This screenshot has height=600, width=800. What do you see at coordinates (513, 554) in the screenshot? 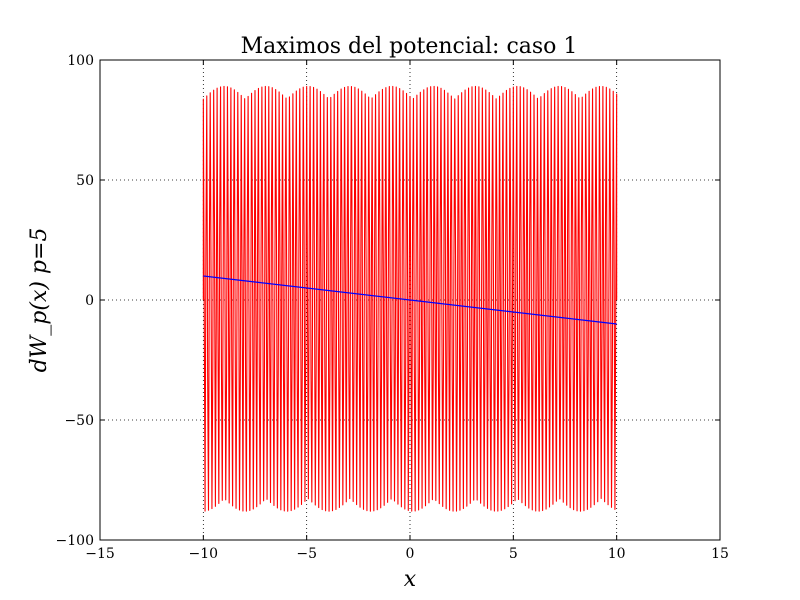
I see `x-tick-label: 5` at bounding box center [513, 554].